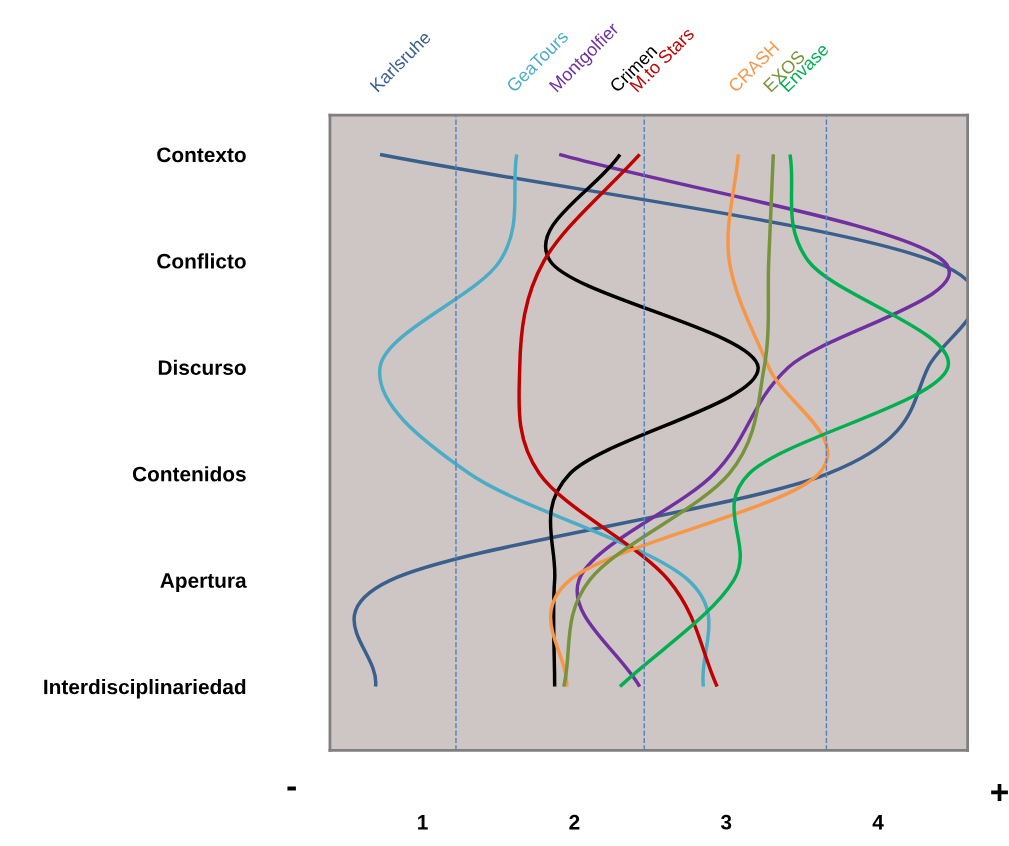 The image size is (1009, 846). What do you see at coordinates (201, 261) in the screenshot?
I see `y-tick-label: Conflicto` at bounding box center [201, 261].